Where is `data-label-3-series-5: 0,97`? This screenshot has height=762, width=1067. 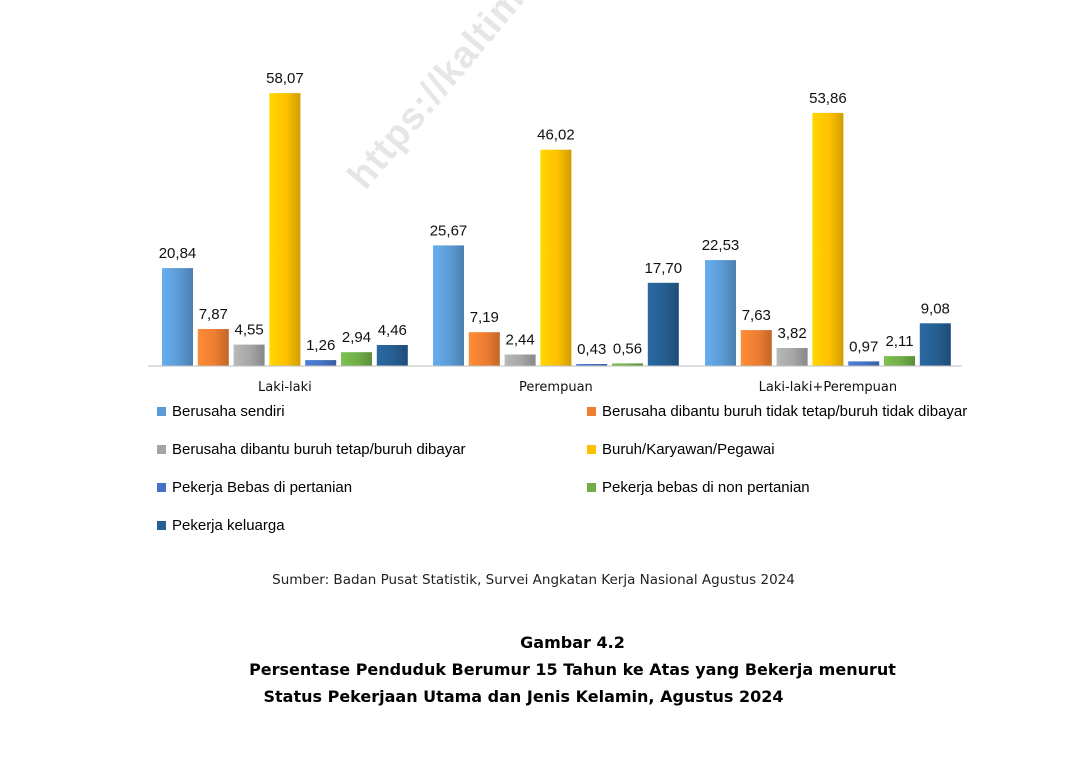 data-label-3-series-5: 0,97 is located at coordinates (863, 346).